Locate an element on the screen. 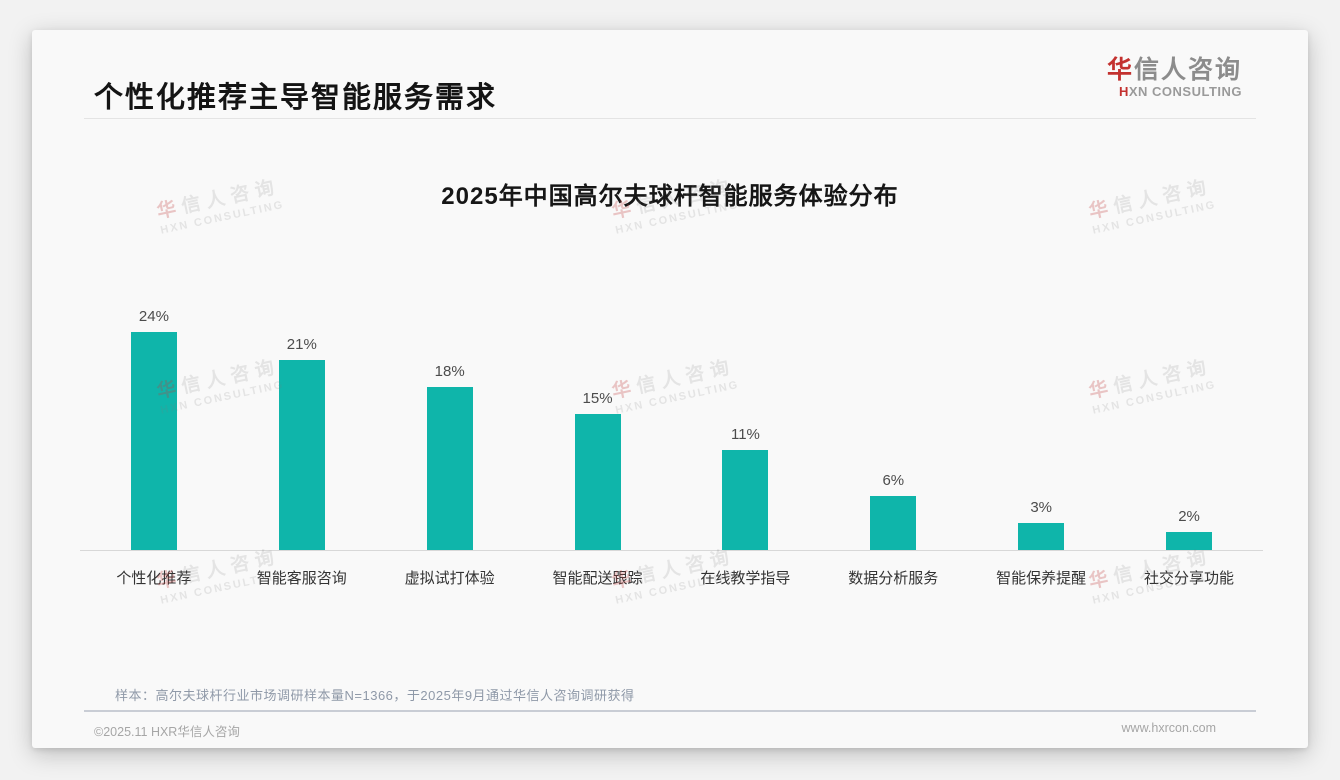 The image size is (1340, 780). bar-value-label: 11% is located at coordinates (745, 434).